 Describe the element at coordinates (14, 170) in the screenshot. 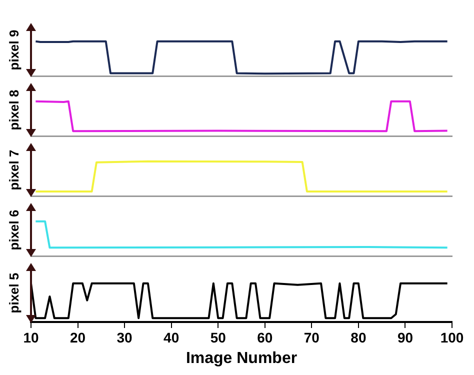

I see `y-axis-title: pixel 7` at that location.